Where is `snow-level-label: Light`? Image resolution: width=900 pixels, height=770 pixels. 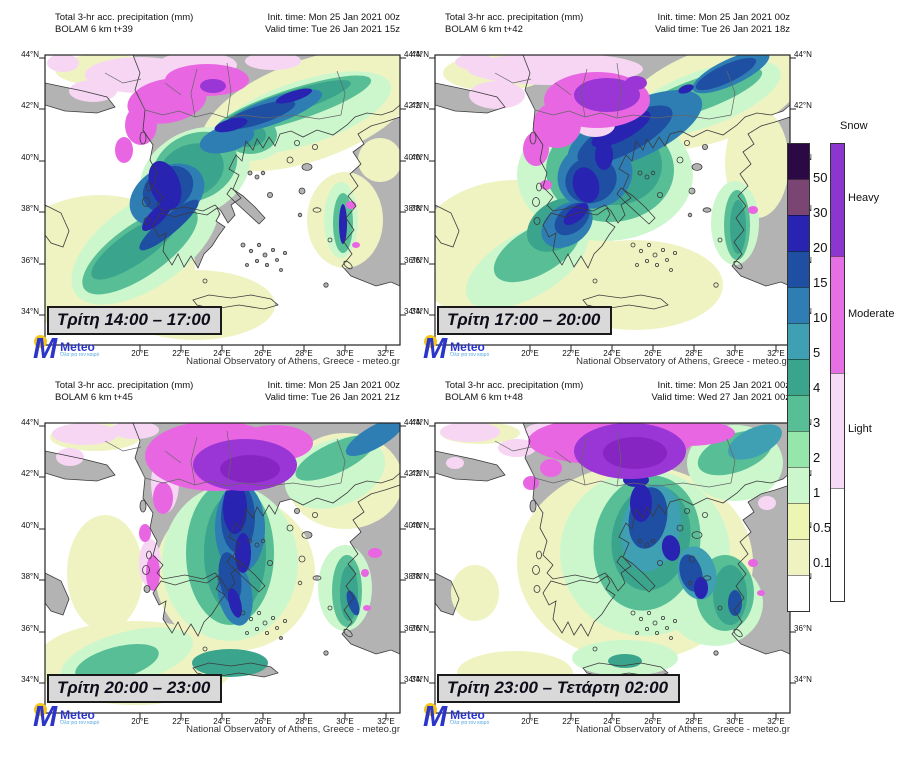
snow-level-label: Light is located at coordinates (860, 429).